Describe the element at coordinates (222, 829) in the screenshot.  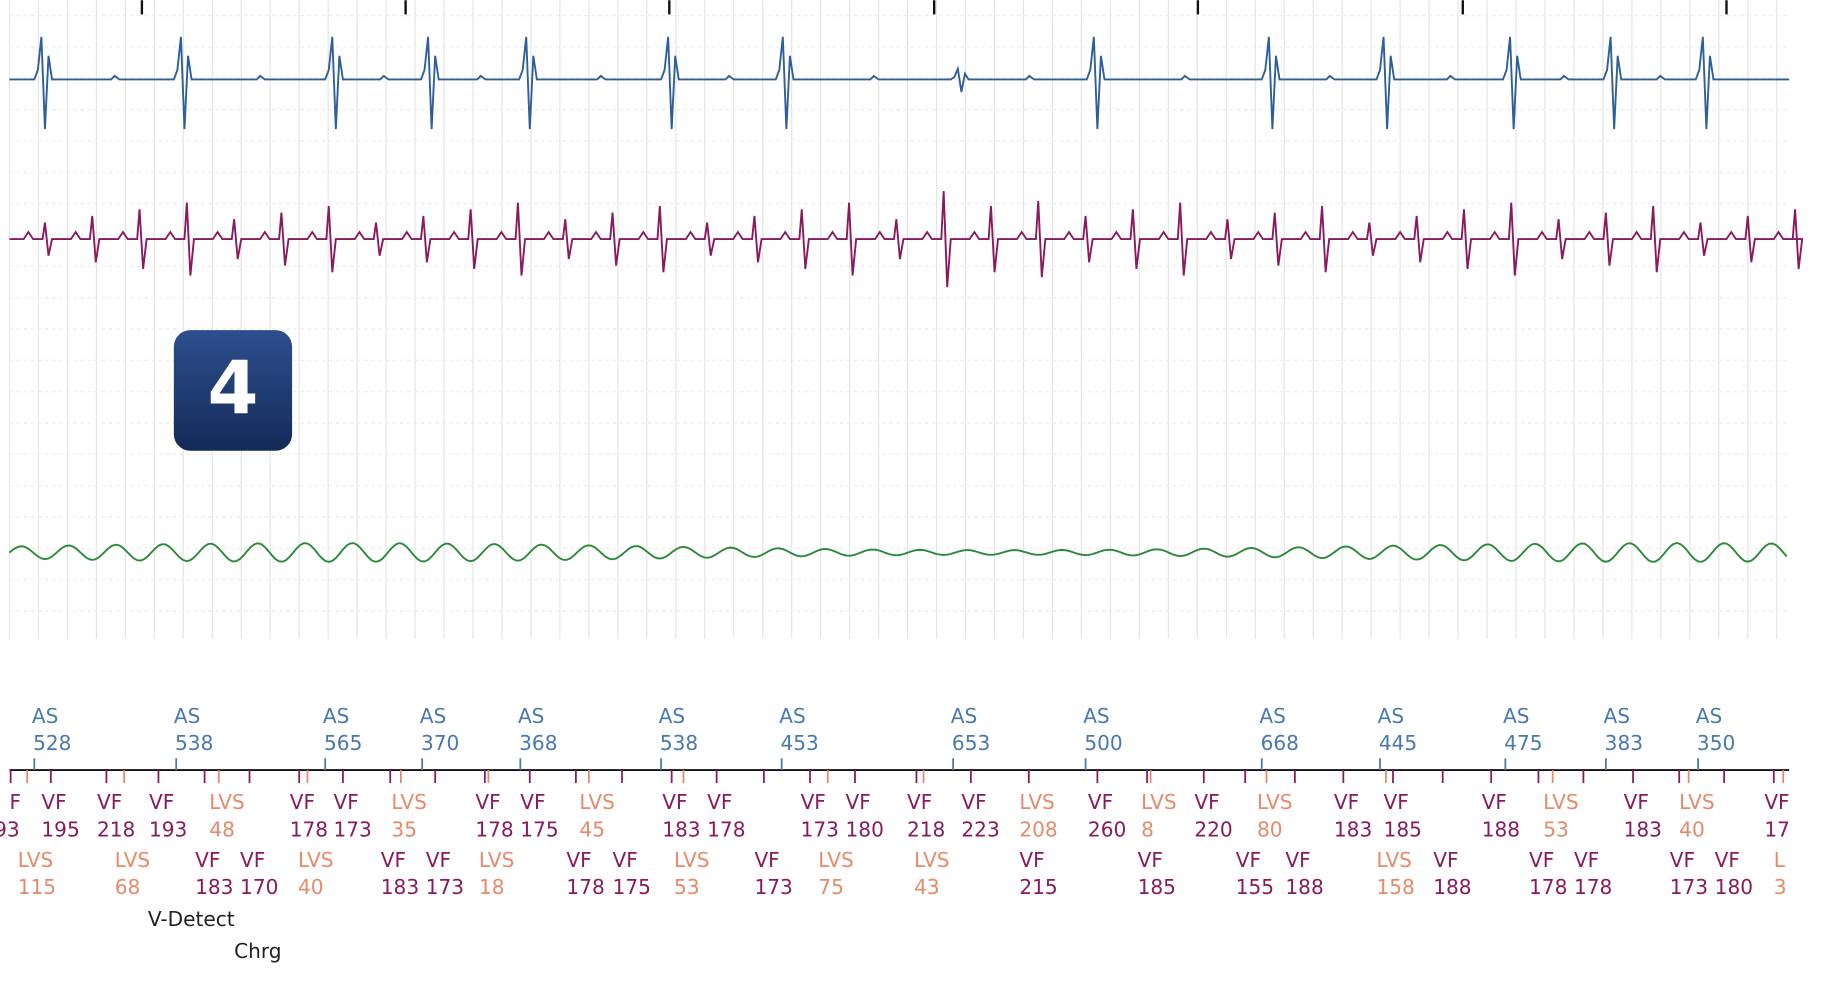
I see `marker-interval: 48` at that location.